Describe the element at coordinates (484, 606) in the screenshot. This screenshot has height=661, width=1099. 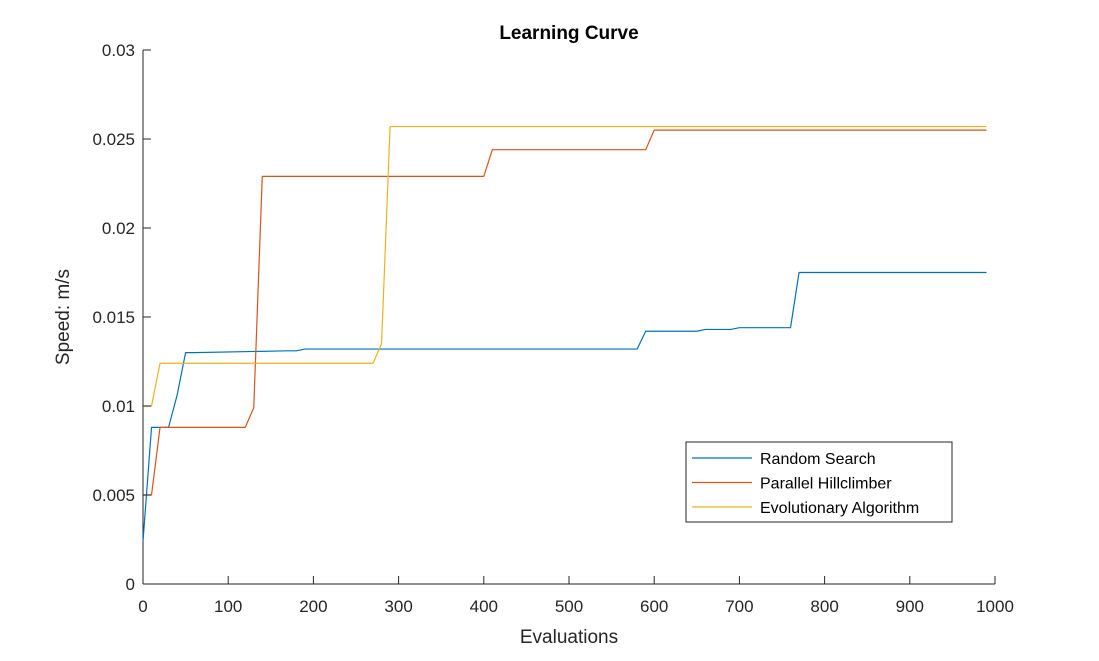
I see `x-tick-label: 400` at that location.